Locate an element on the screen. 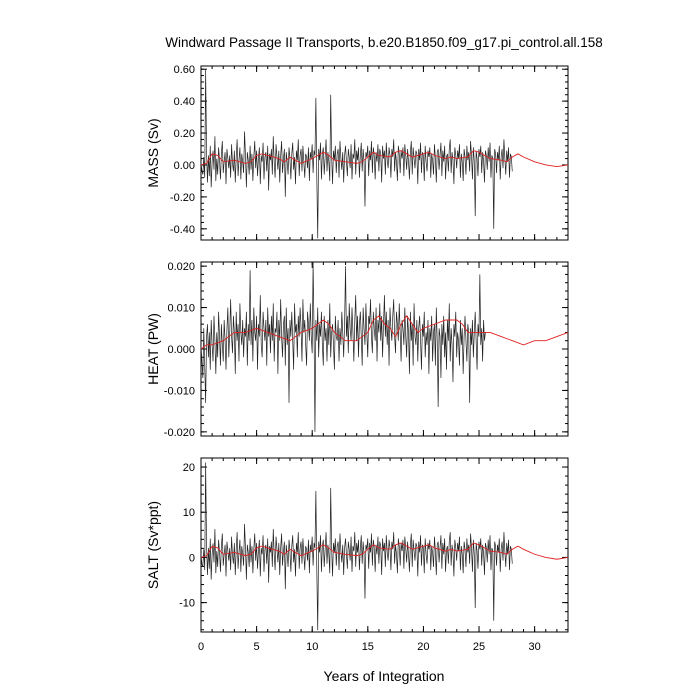 This screenshot has height=700, width=700. y-tick-label: -0.010 is located at coordinates (179, 391).